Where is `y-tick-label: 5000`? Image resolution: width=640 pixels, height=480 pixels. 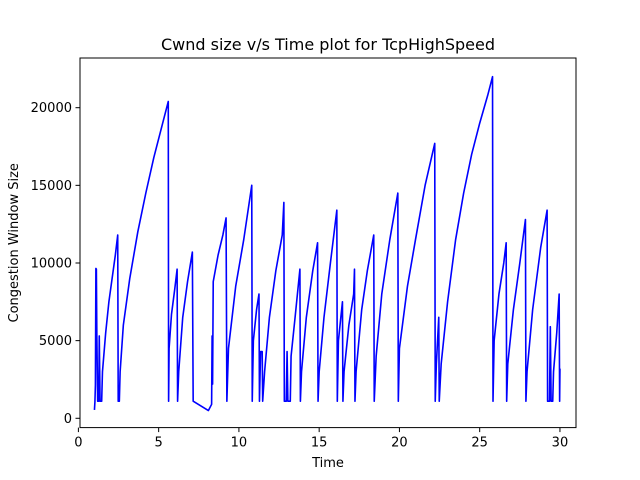 y-tick-label: 5000 is located at coordinates (55, 341).